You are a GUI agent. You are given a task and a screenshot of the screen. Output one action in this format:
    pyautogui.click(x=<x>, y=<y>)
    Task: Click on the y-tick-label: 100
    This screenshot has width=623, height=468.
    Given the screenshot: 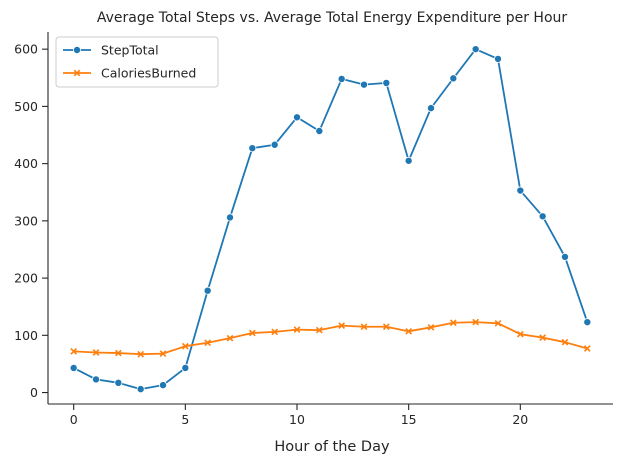 What is the action you would take?
    pyautogui.click(x=26, y=335)
    